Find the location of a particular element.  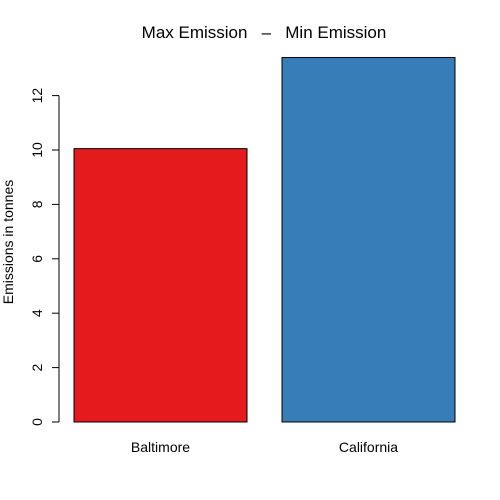

y-axis: 0 2 4 6 8 10 12 is located at coordinates (44, 257).